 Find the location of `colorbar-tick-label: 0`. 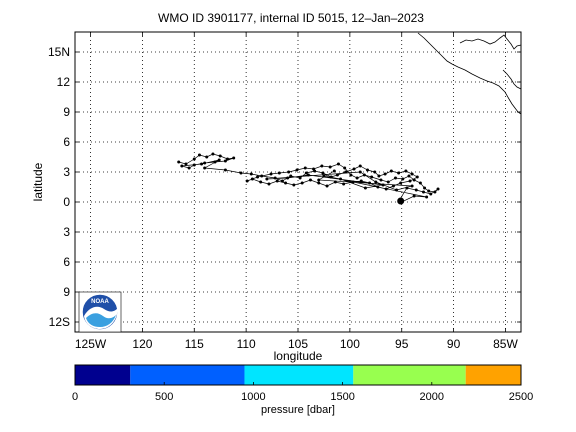

colorbar-tick-label: 0 is located at coordinates (75, 397).